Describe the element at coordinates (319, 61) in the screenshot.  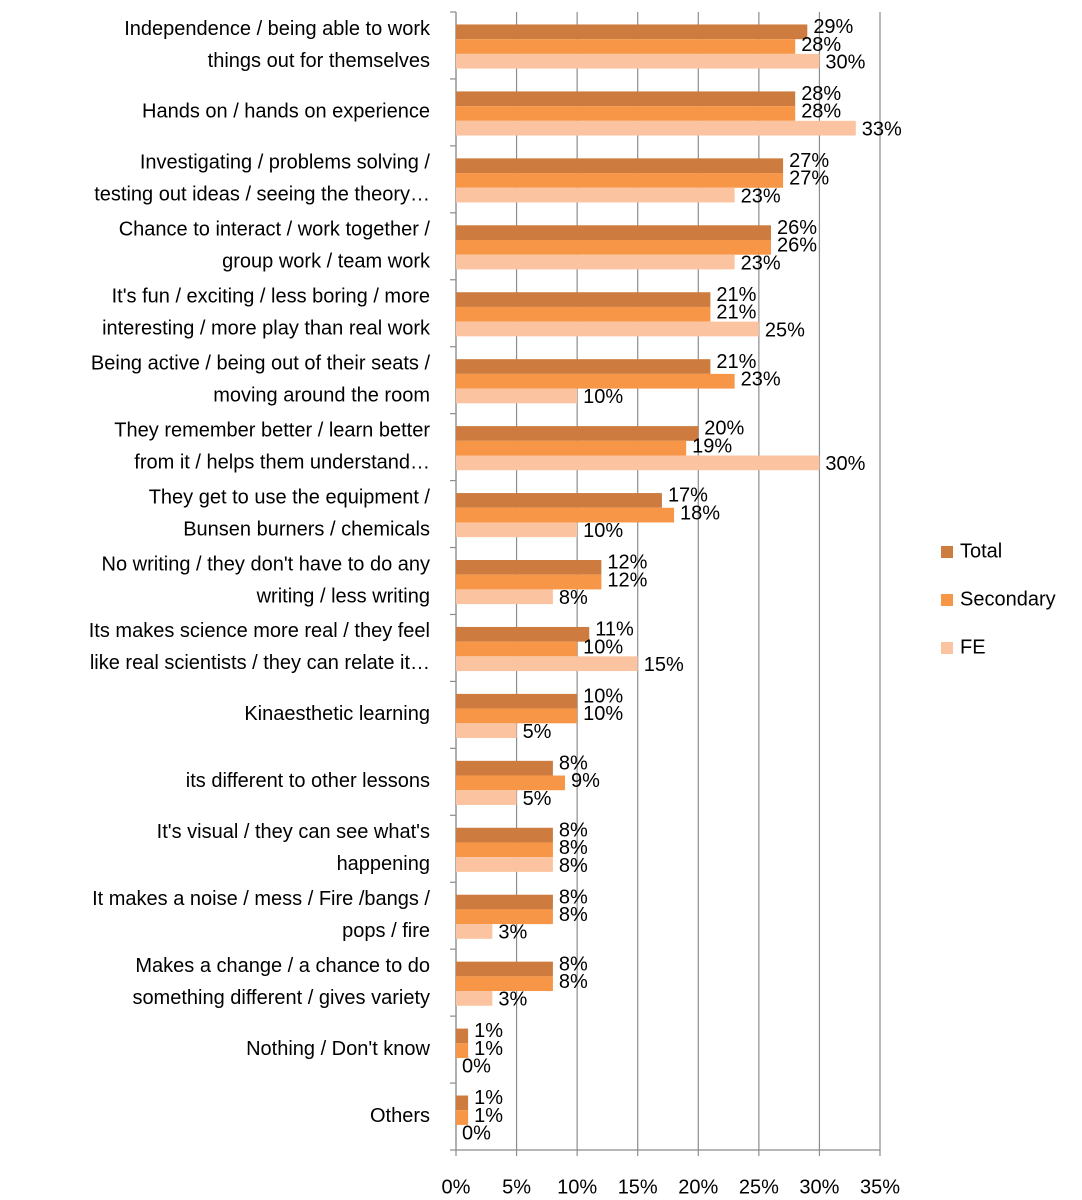
I see `y-tick-label: things out for themselves` at that location.